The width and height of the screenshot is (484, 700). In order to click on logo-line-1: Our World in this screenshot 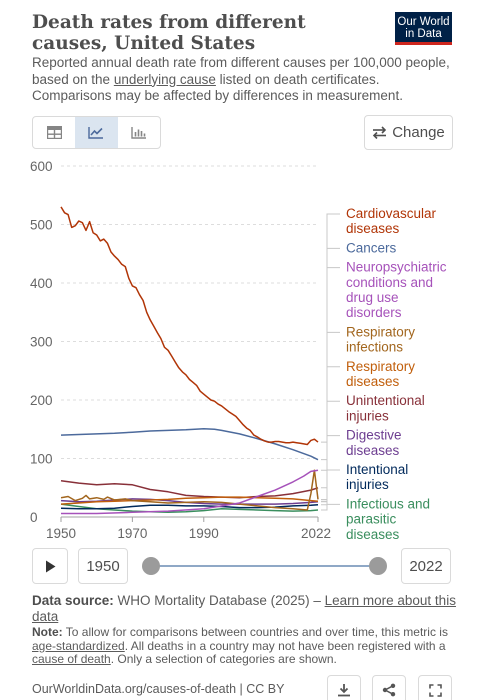, I will do `click(423, 22)`.